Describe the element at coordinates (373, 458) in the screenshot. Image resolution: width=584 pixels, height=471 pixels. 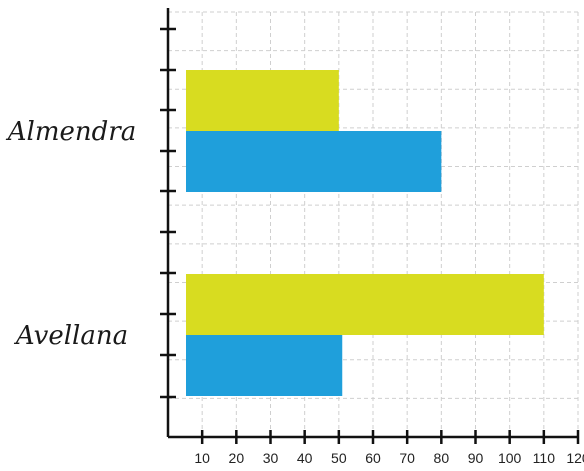
I see `x-tick-label: 60` at that location.